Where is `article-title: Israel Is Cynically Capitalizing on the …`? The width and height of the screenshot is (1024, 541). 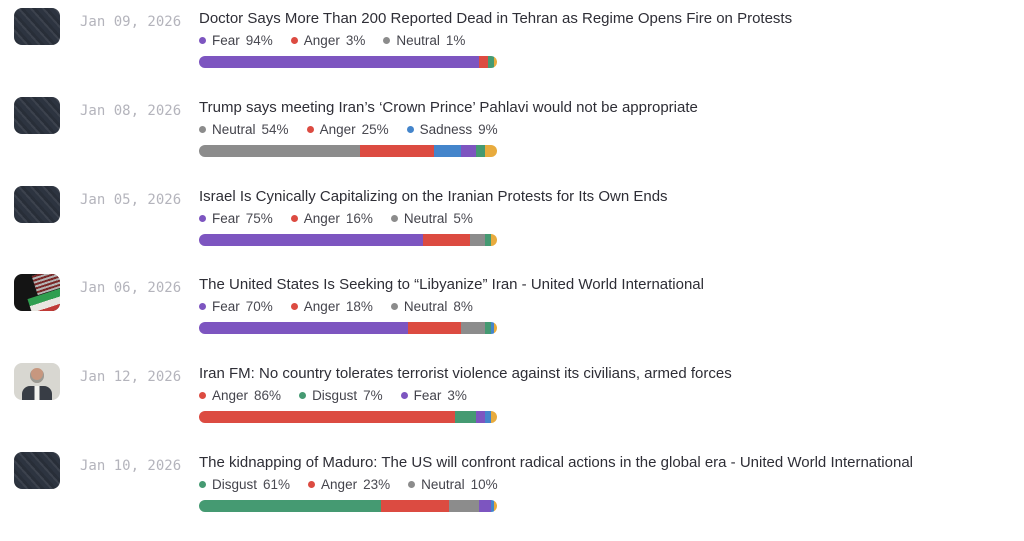
article-title: Israel Is Cynically Capitalizing on the … is located at coordinates (433, 196).